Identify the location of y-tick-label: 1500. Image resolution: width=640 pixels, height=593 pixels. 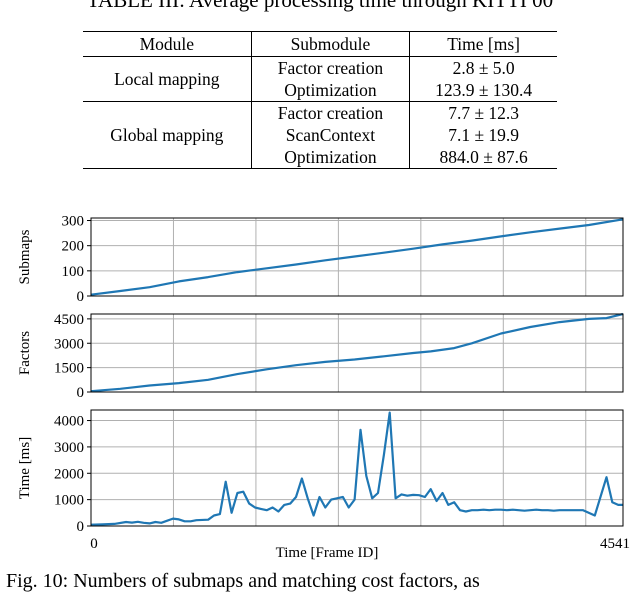
(69, 369).